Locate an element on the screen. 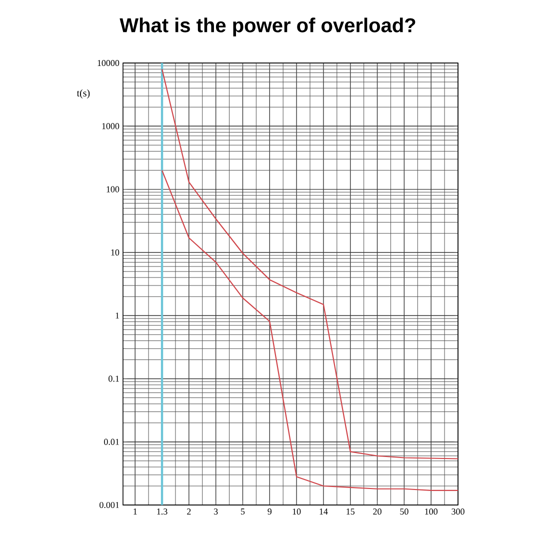 The height and width of the screenshot is (550, 550). y-axis-title: t(s) is located at coordinates (83, 93).